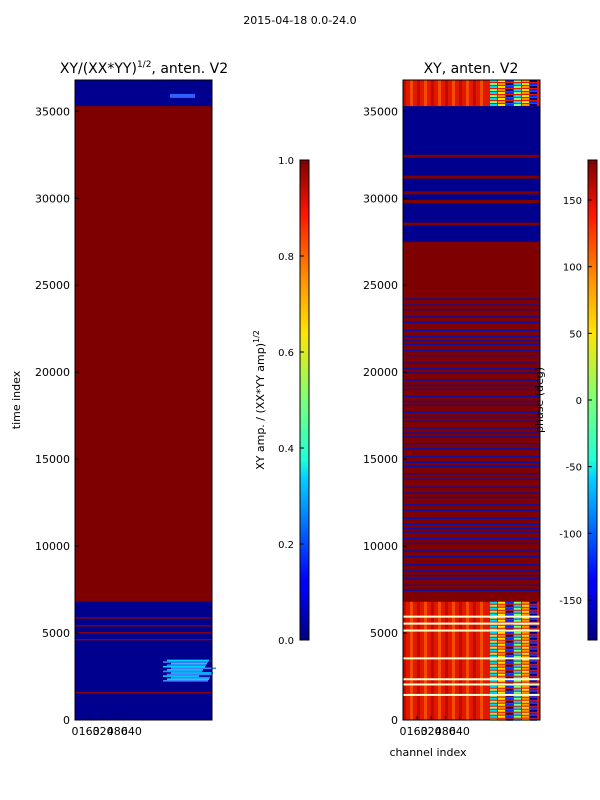  I want to click on phase-colorbar-tick-label: 50, so click(575, 334).